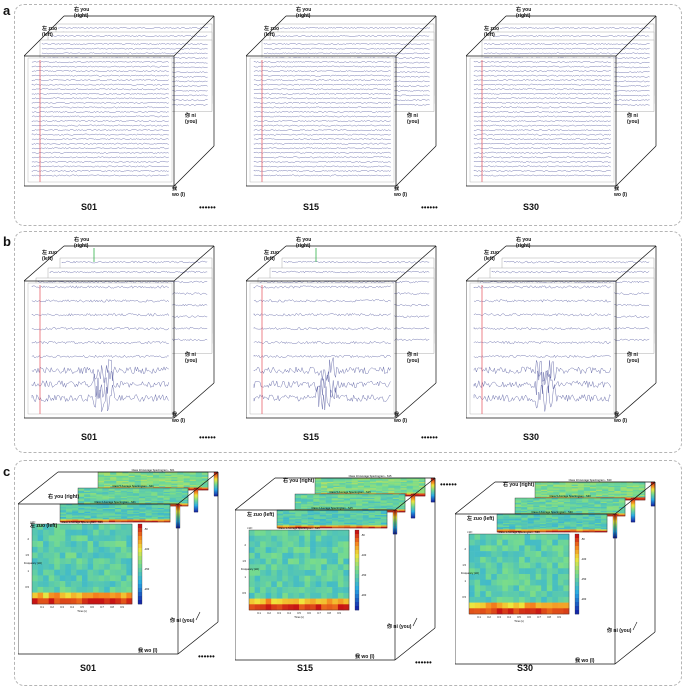 The image size is (685, 689). What do you see at coordinates (429, 207) in the screenshot?
I see `ellipsis-a-1: ••••••` at bounding box center [429, 207].